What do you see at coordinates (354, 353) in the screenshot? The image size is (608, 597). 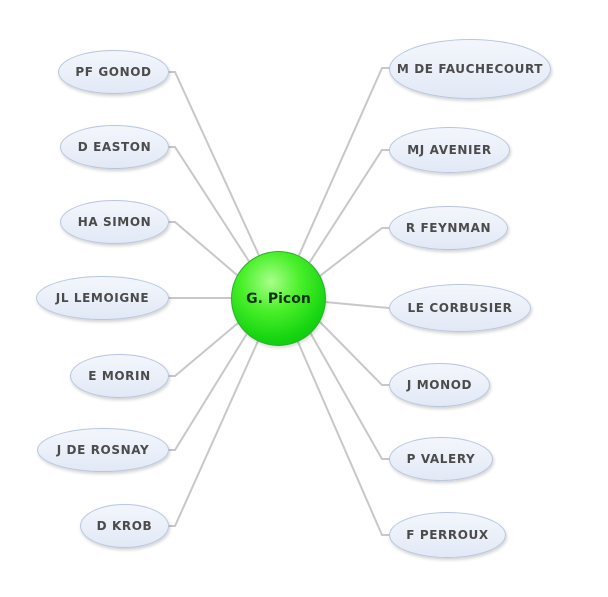 I see `connector-j-monod` at bounding box center [354, 353].